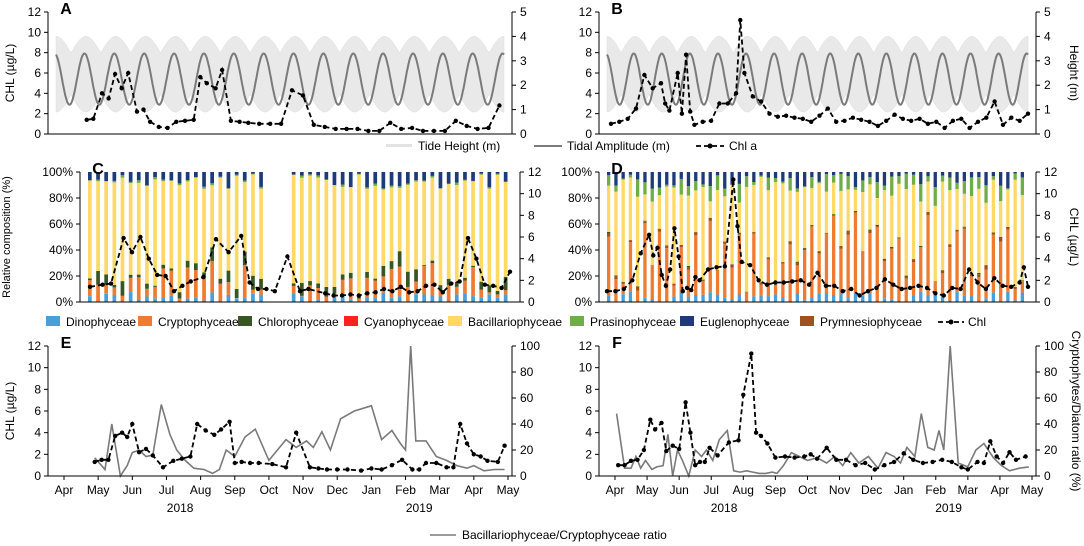 The image size is (1084, 546). Describe the element at coordinates (633, 322) in the screenshot. I see `legend-item: Prasinophyceae` at that location.